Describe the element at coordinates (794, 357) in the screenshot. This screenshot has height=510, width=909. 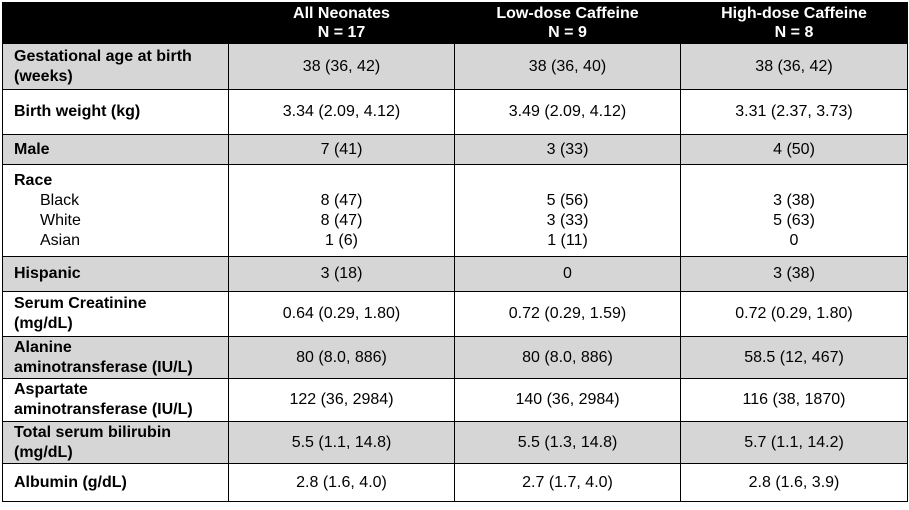
I see `cell-high-dose: 58.5 (12, 467)` at that location.